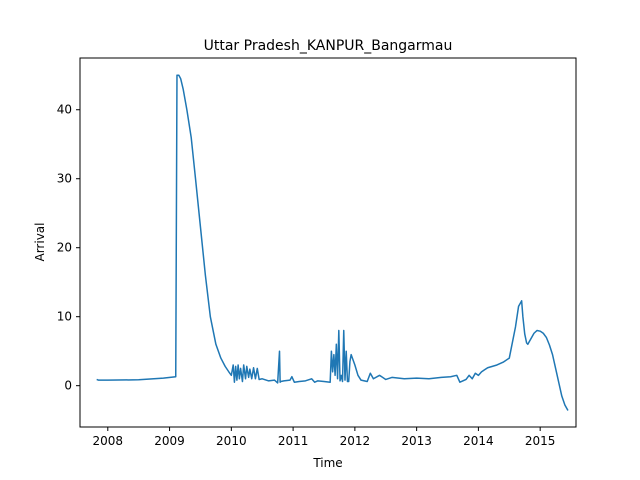 The width and height of the screenshot is (640, 480). Describe the element at coordinates (293, 441) in the screenshot. I see `x-tick-label: 2011` at that location.